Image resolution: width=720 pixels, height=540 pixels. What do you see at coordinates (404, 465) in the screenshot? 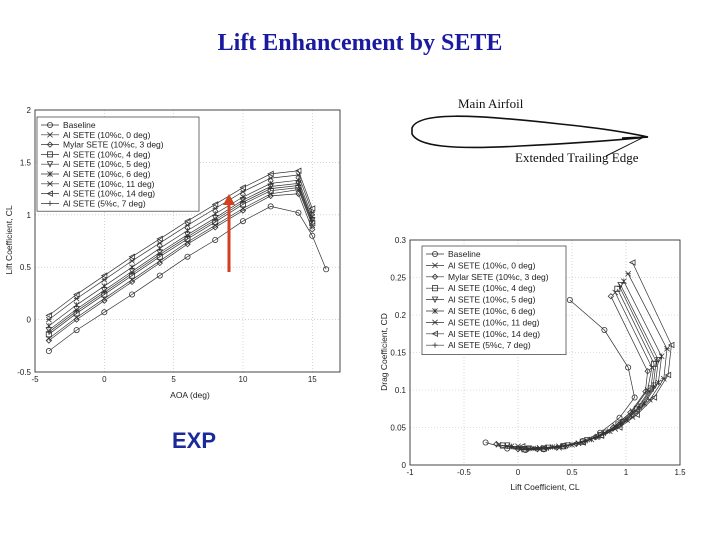
I see `drag-y-tick-label: 0` at bounding box center [404, 465].